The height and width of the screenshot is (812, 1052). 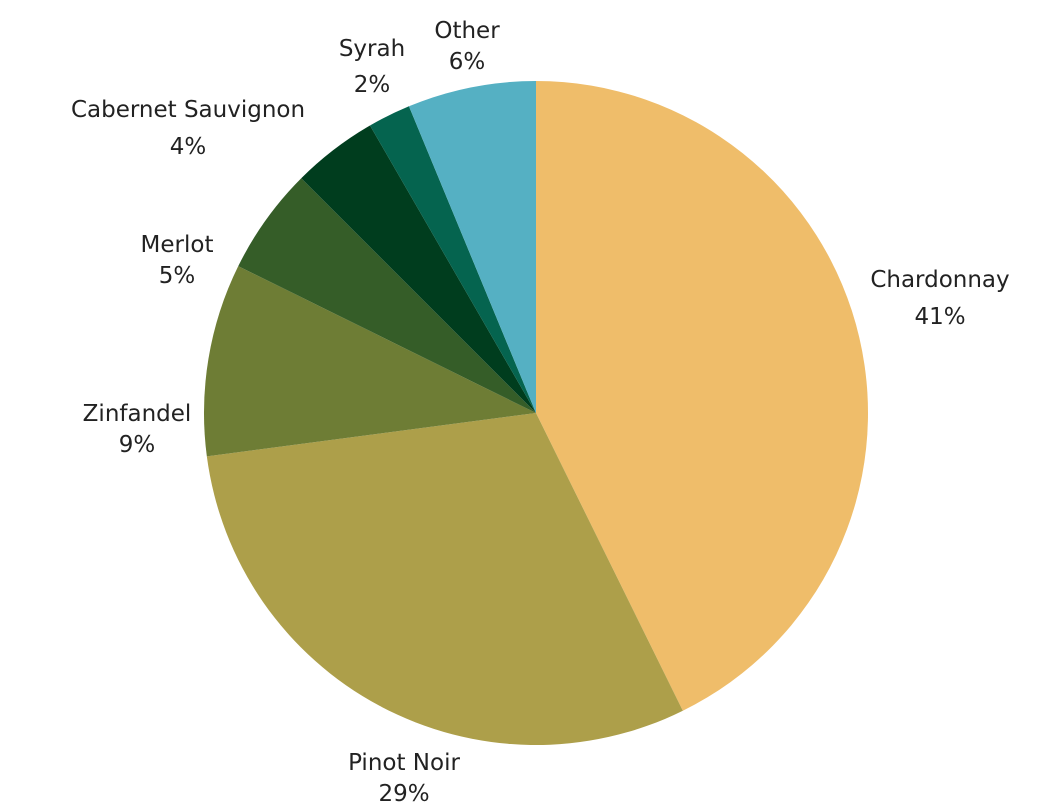 What do you see at coordinates (137, 445) in the screenshot?
I see `slice-value-zinfandel: 9%` at bounding box center [137, 445].